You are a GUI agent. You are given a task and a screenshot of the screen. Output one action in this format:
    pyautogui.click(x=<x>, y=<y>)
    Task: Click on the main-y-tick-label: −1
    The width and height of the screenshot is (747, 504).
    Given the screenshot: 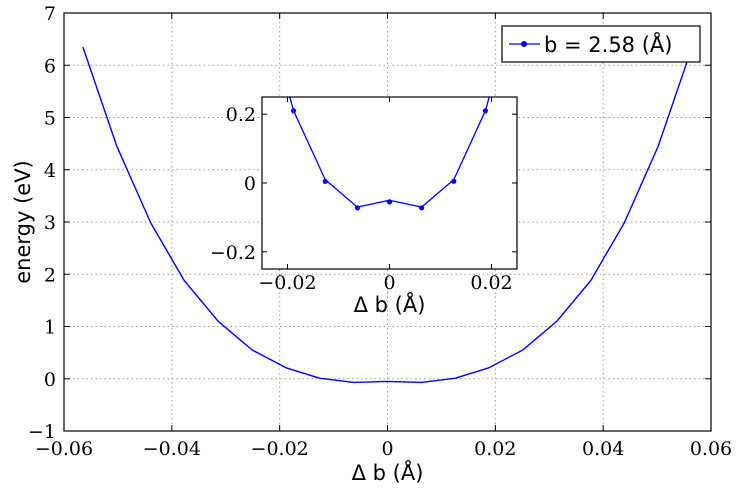 What is the action you would take?
    pyautogui.click(x=42, y=432)
    